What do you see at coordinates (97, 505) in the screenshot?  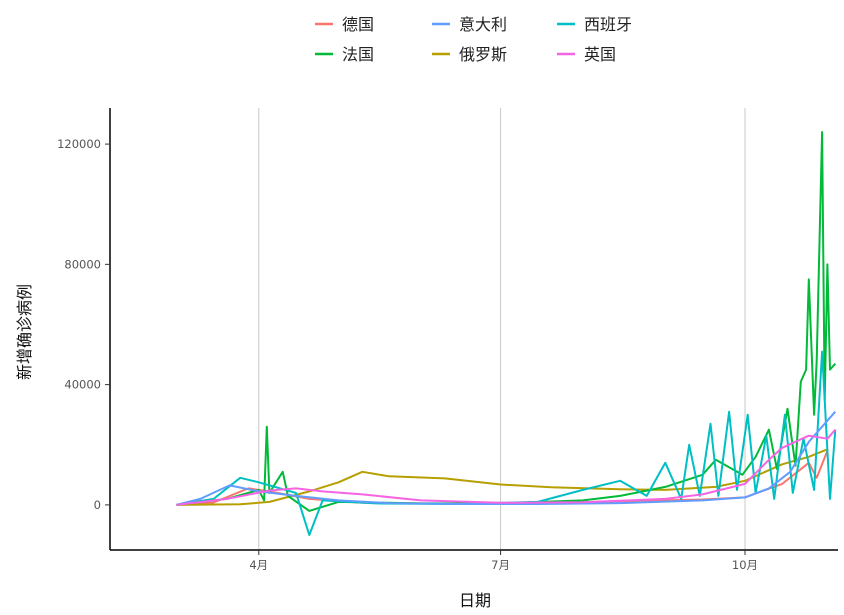 I see `y-tick-label: 0` at bounding box center [97, 505].